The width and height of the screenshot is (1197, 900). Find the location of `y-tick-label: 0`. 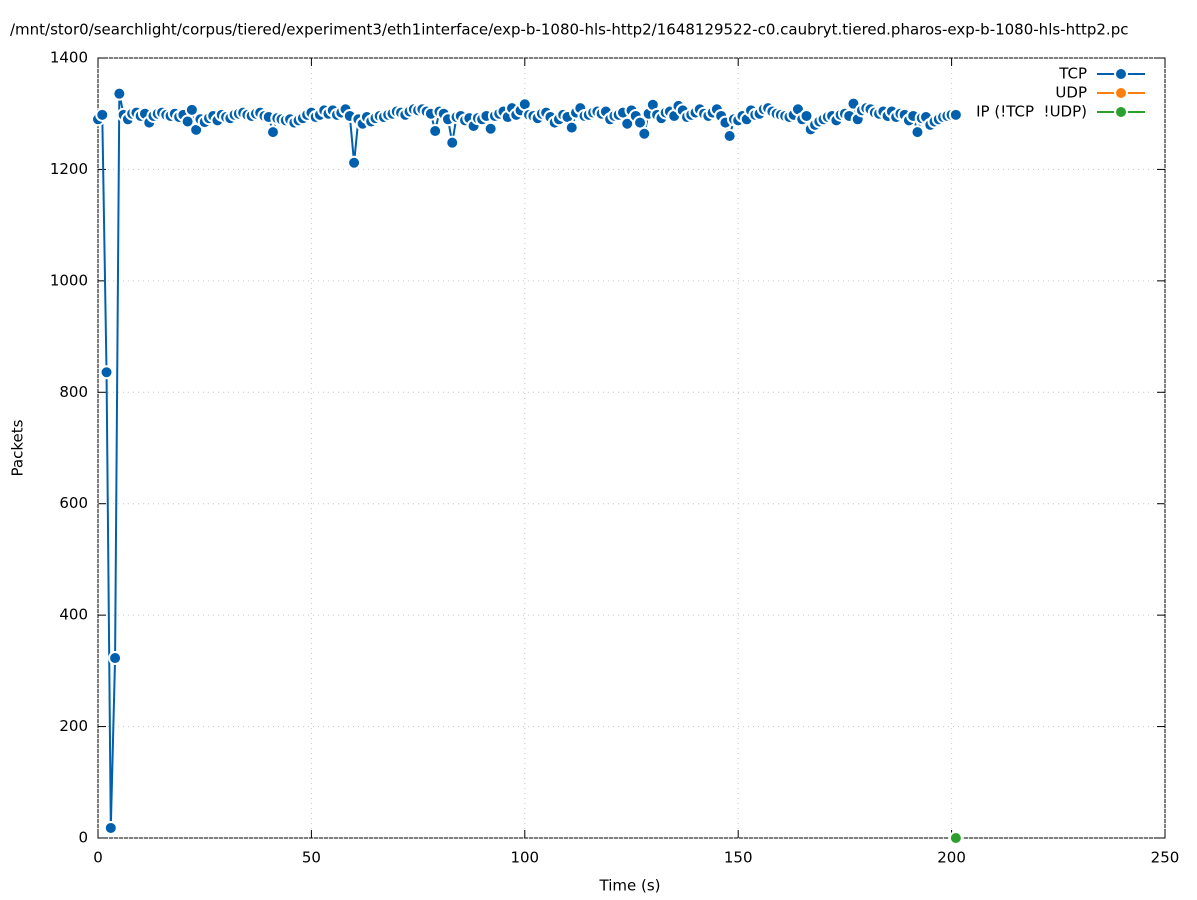

y-tick-label: 0 is located at coordinates (83, 838).